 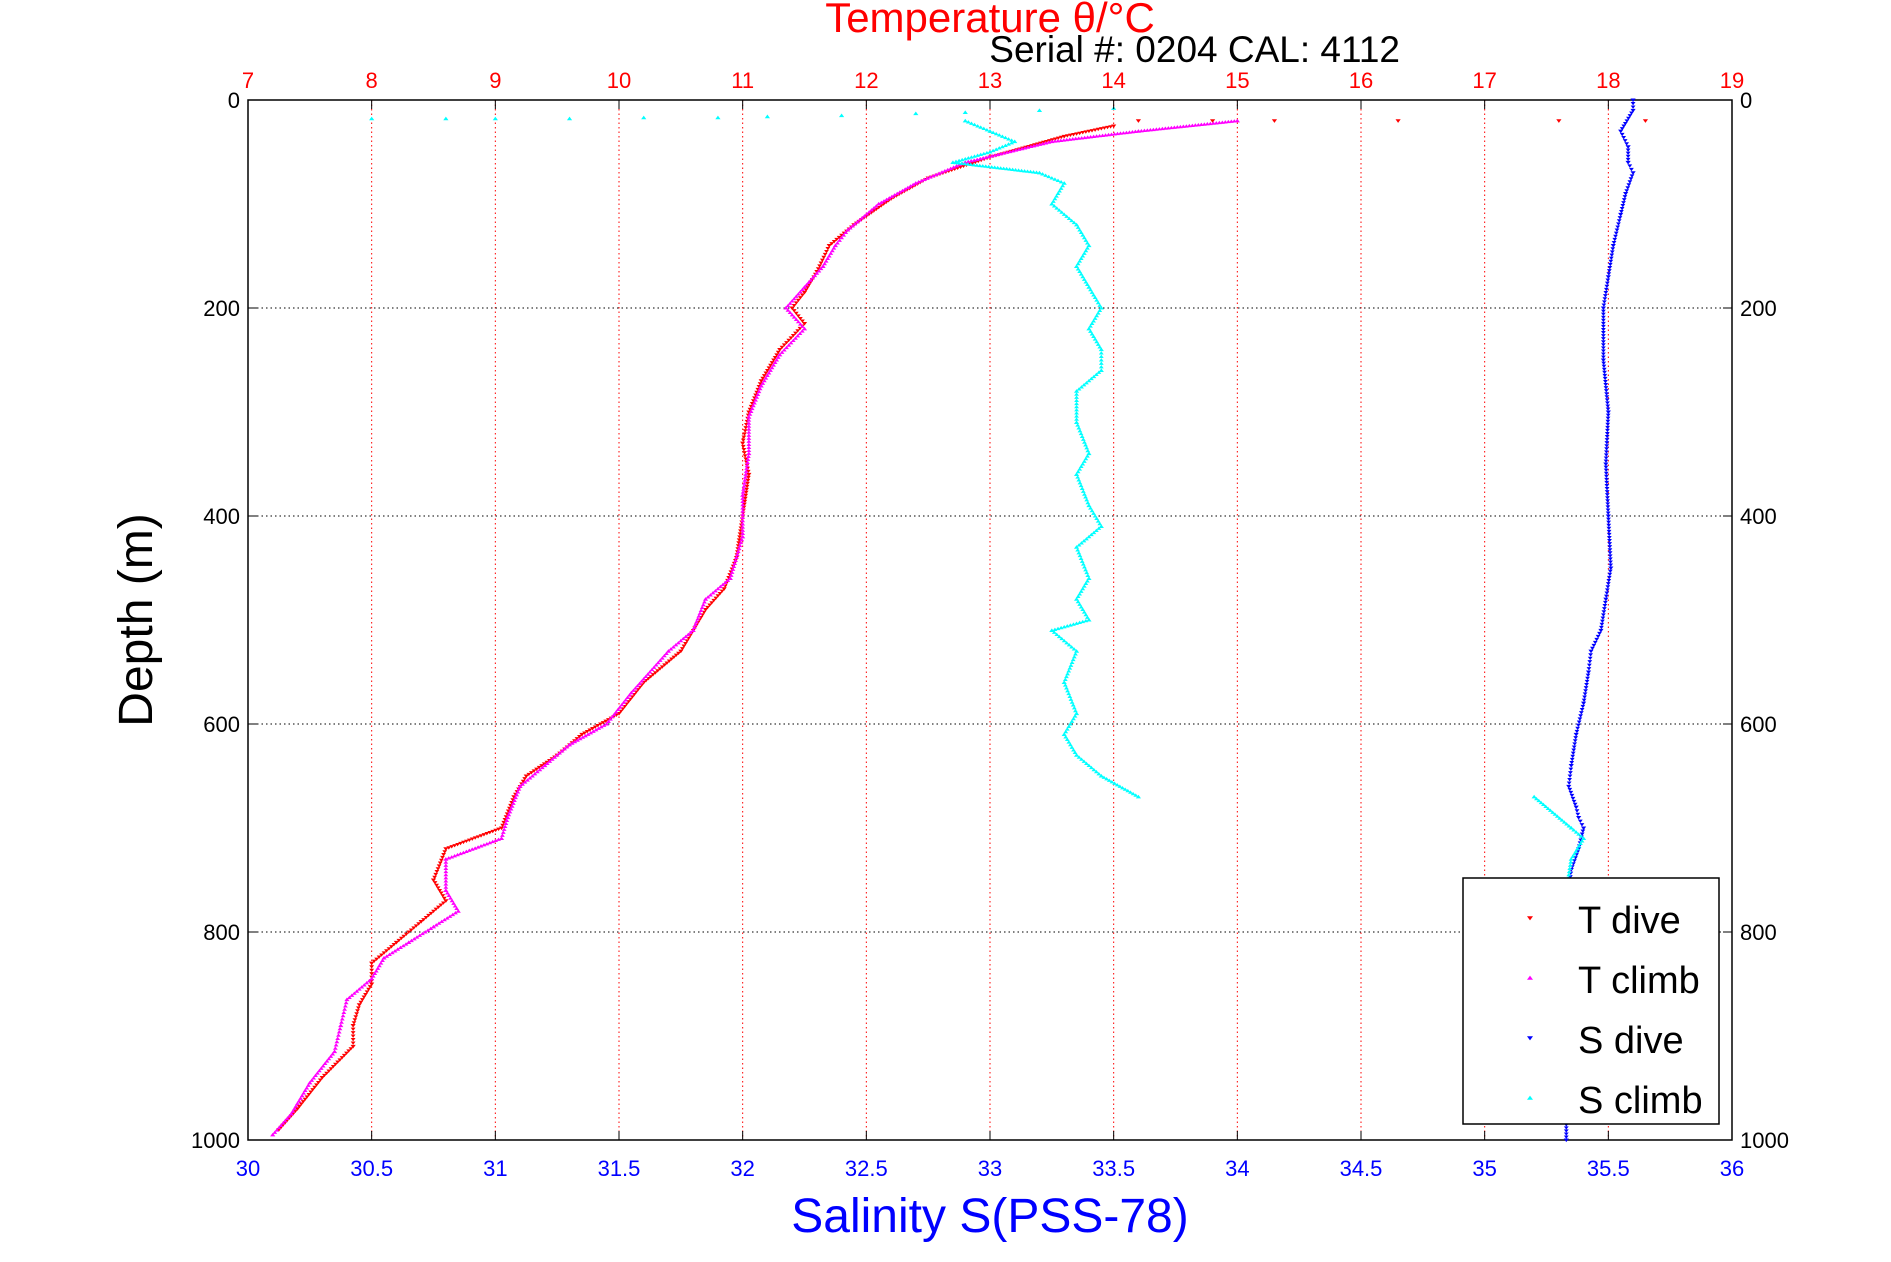 What do you see at coordinates (990, 80) in the screenshot?
I see `x2-tick-label: 13` at bounding box center [990, 80].